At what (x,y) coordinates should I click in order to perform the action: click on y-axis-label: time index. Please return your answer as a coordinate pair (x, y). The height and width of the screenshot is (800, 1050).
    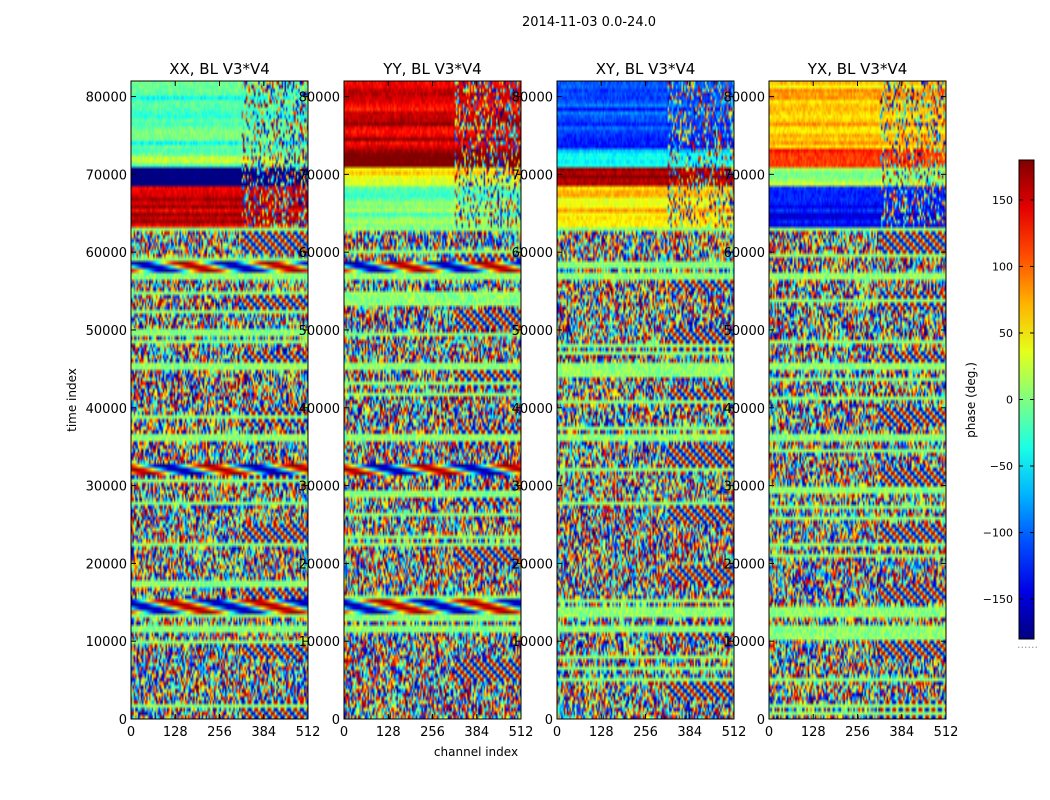
    Looking at the image, I should click on (72, 400).